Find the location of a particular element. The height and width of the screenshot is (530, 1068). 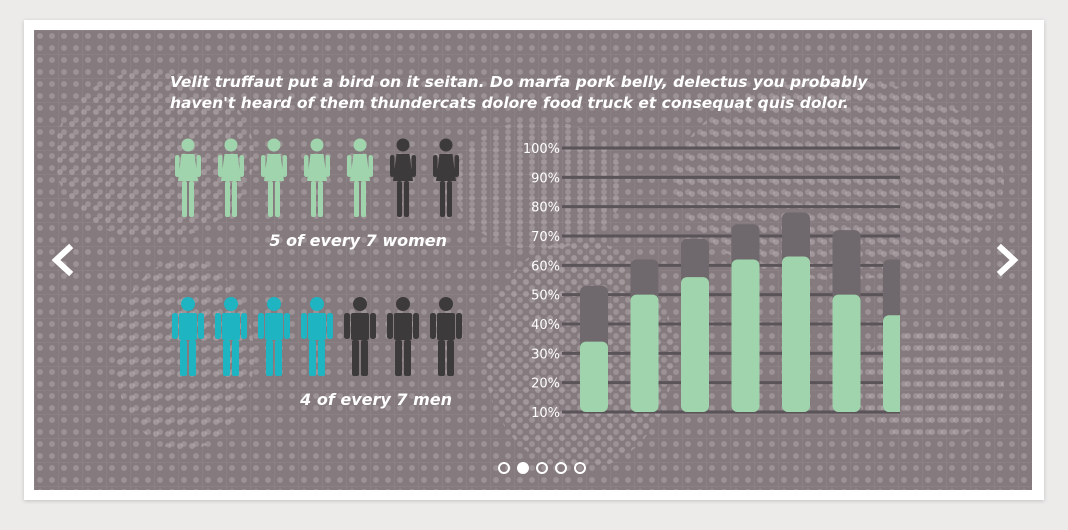

men-pictogram is located at coordinates (317, 337).